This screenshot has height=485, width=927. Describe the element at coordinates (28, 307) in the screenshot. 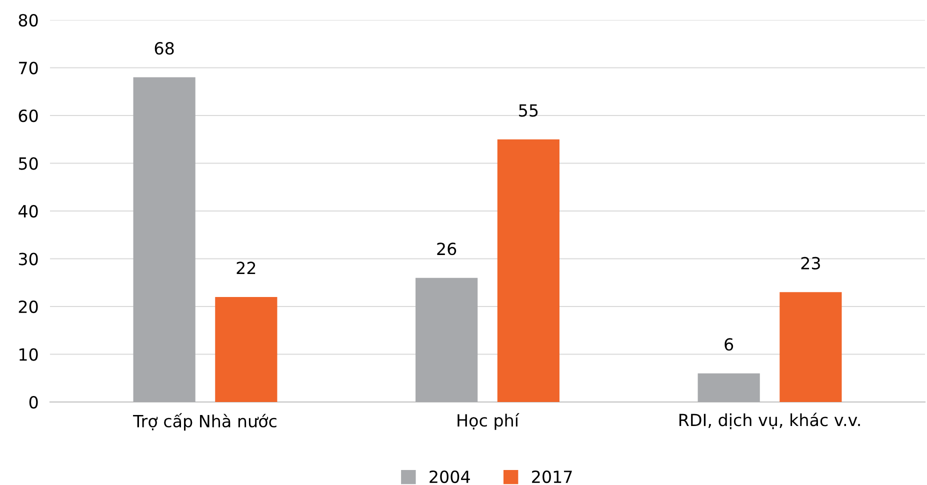

I see `y-tick-label: 20` at that location.